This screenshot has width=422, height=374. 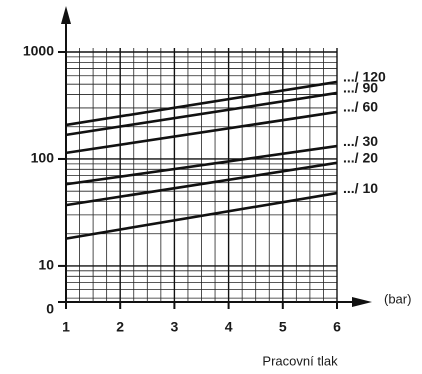 What do you see at coordinates (397, 298) in the screenshot?
I see `x-unit-label: (bar)` at bounding box center [397, 298].